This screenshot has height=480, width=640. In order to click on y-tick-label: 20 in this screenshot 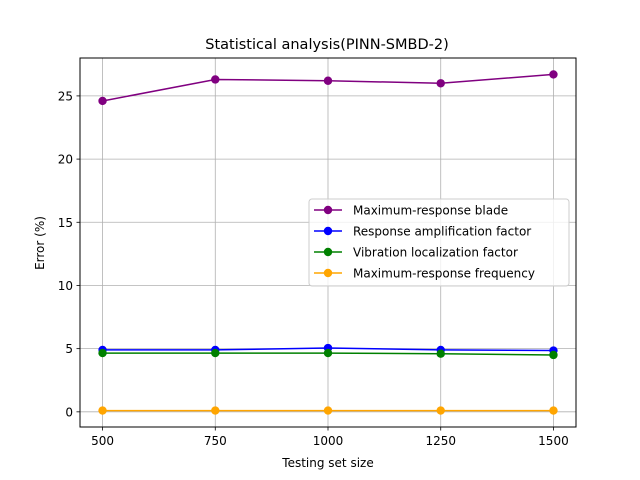, I will do `click(65, 160)`.